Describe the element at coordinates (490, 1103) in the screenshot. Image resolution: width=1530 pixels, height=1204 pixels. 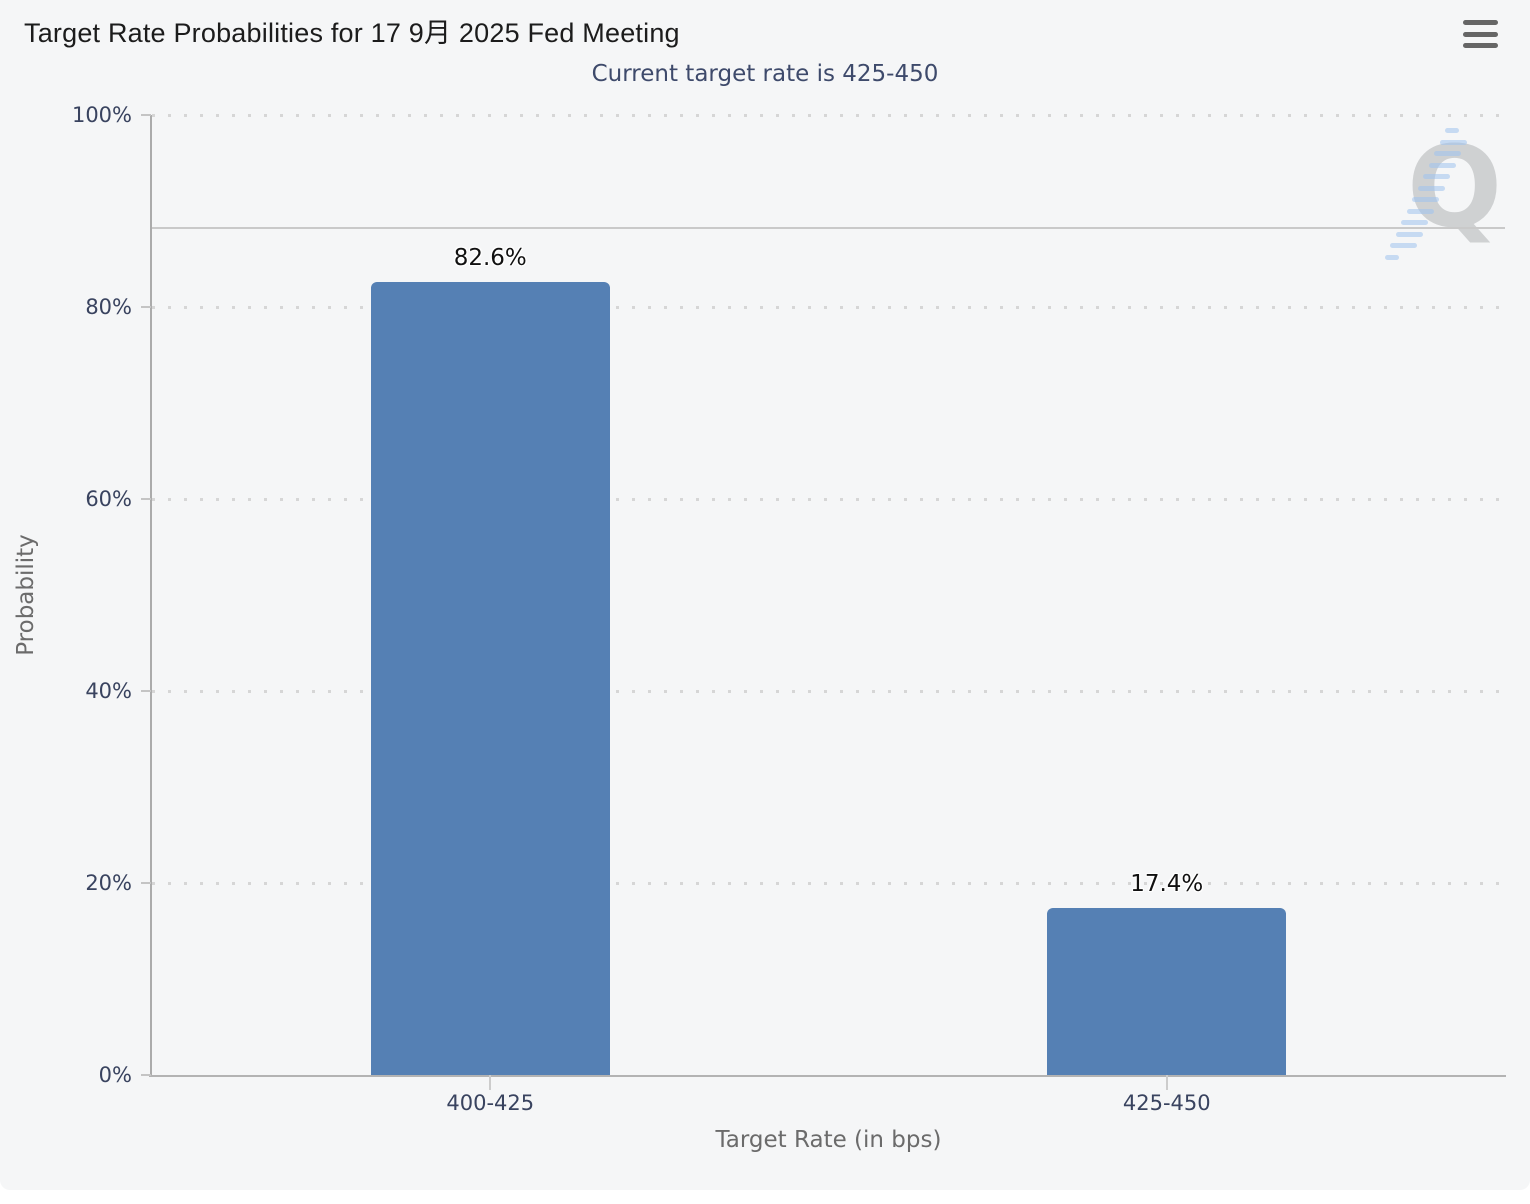
I see `x-category-label-400-425: 400-425` at that location.